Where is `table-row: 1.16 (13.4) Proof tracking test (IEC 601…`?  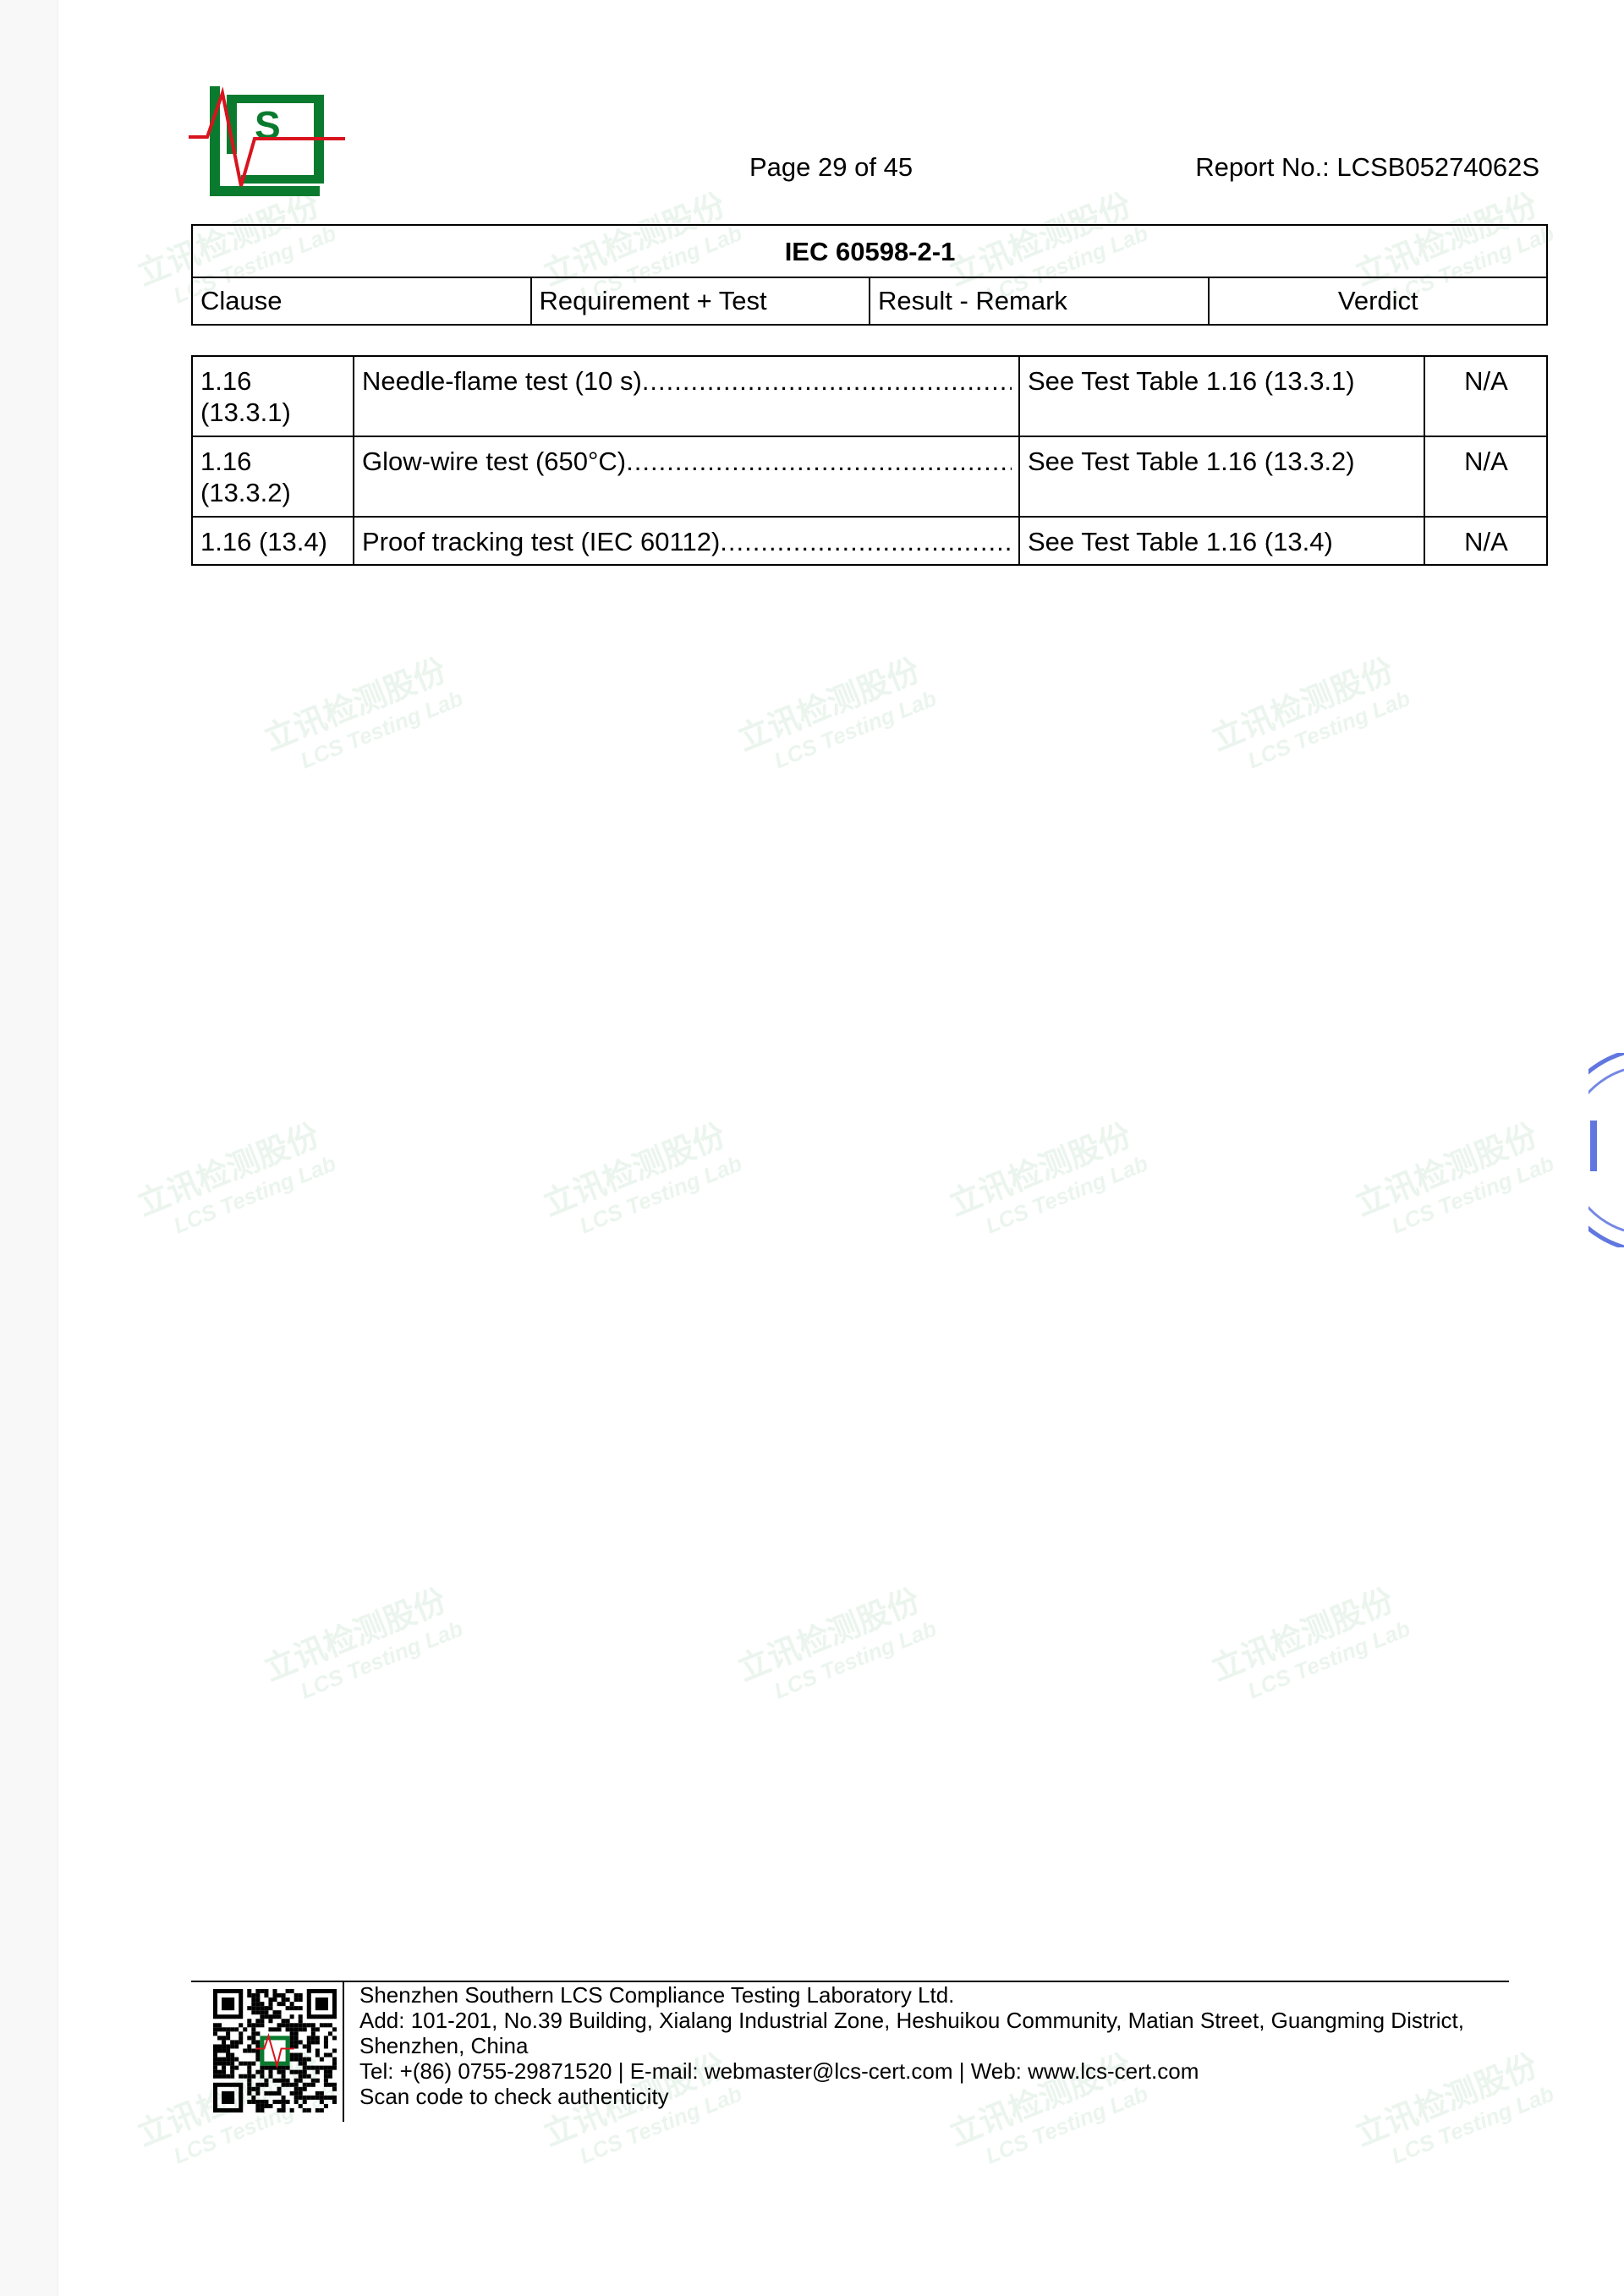 table-row: 1.16 (13.4) Proof tracking test (IEC 601… is located at coordinates (869, 541).